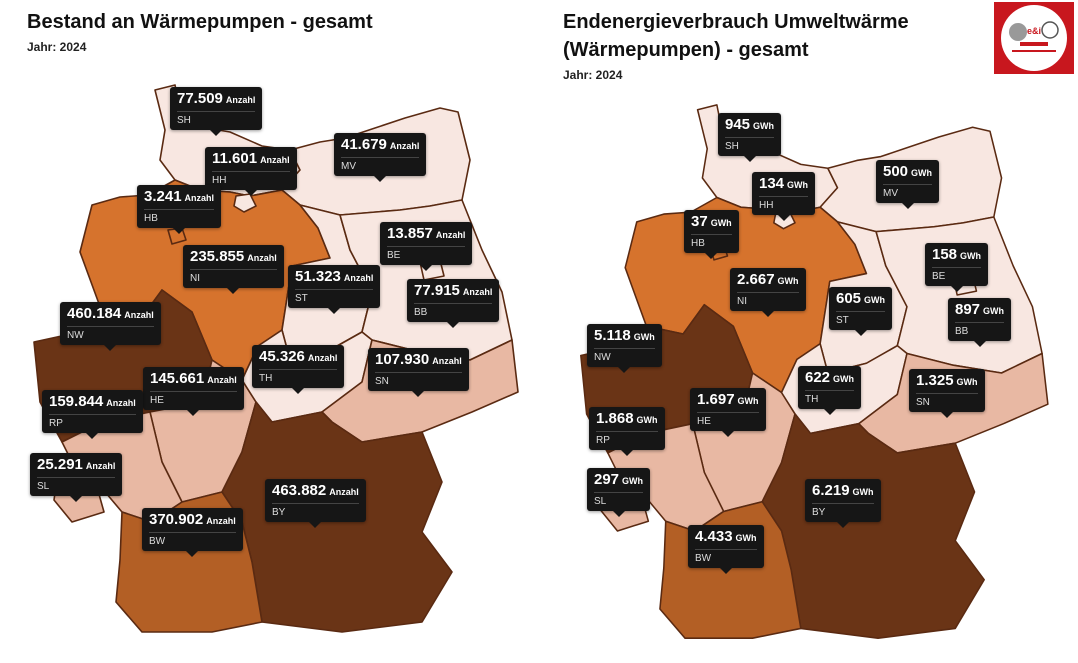 Image resolution: width=1078 pixels, height=663 pixels. I want to click on tooltip-value: 1.325, so click(935, 380).